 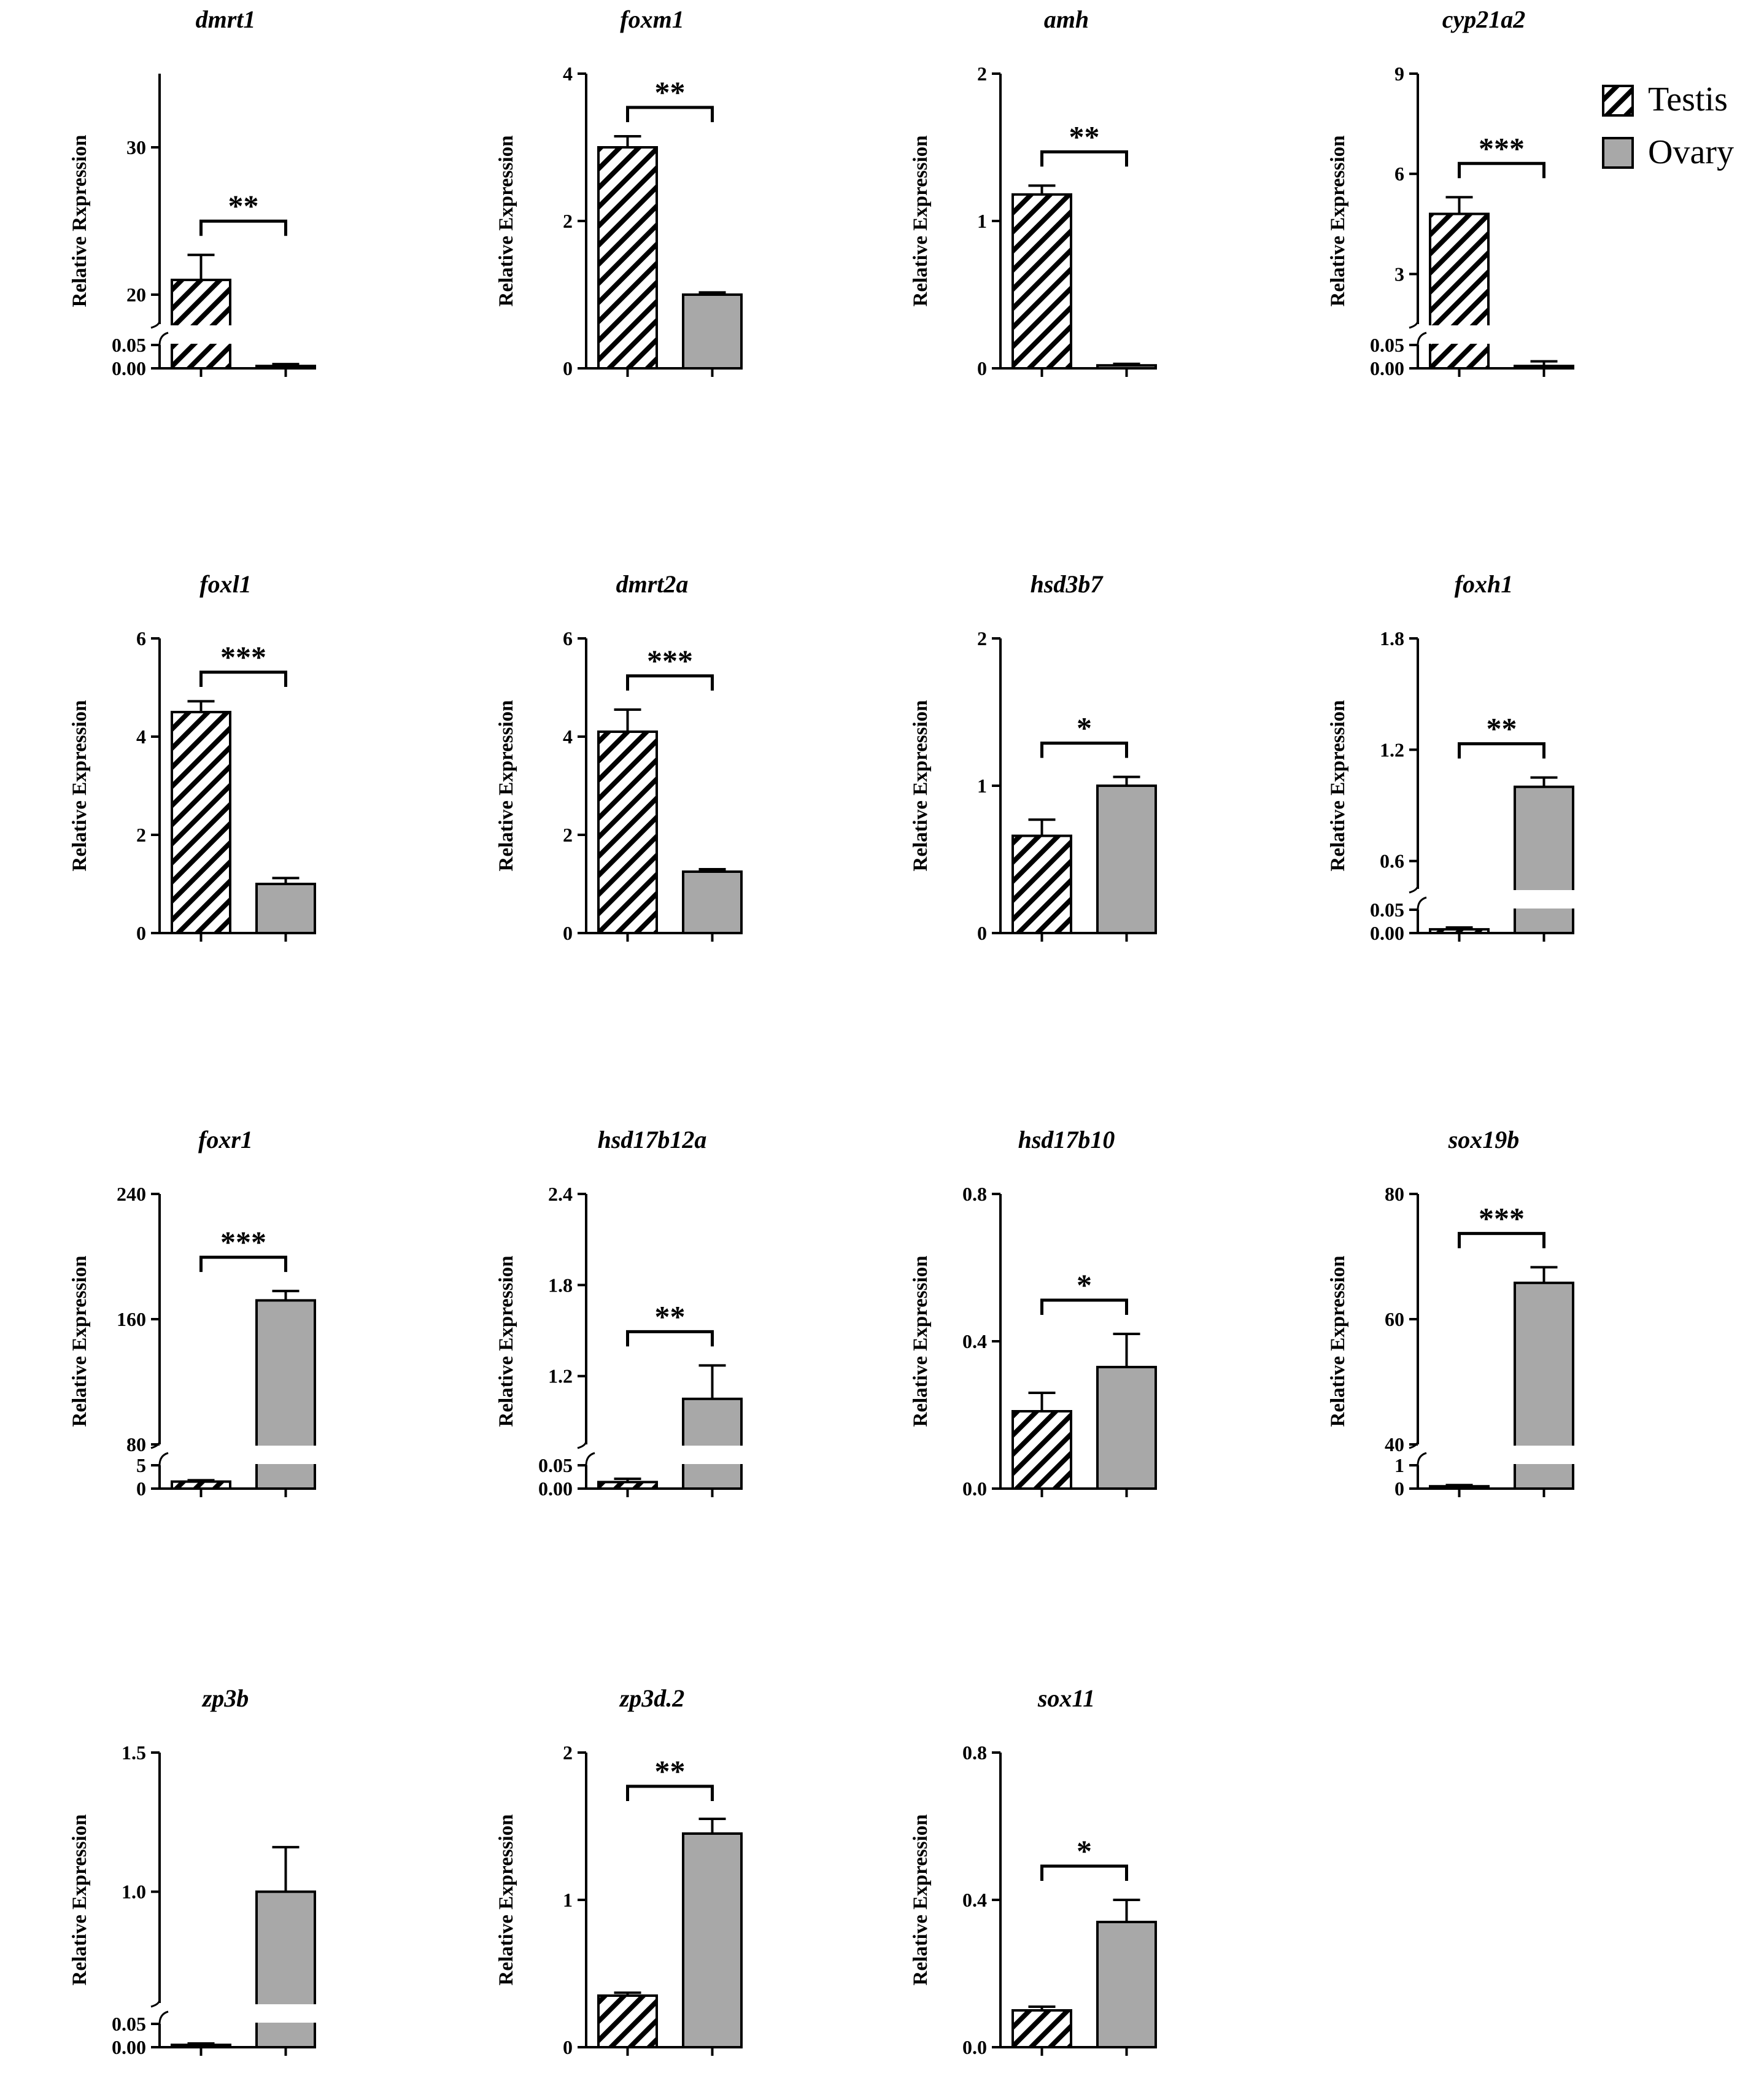 I want to click on panel-title: sox19b, so click(x=1484, y=1139).